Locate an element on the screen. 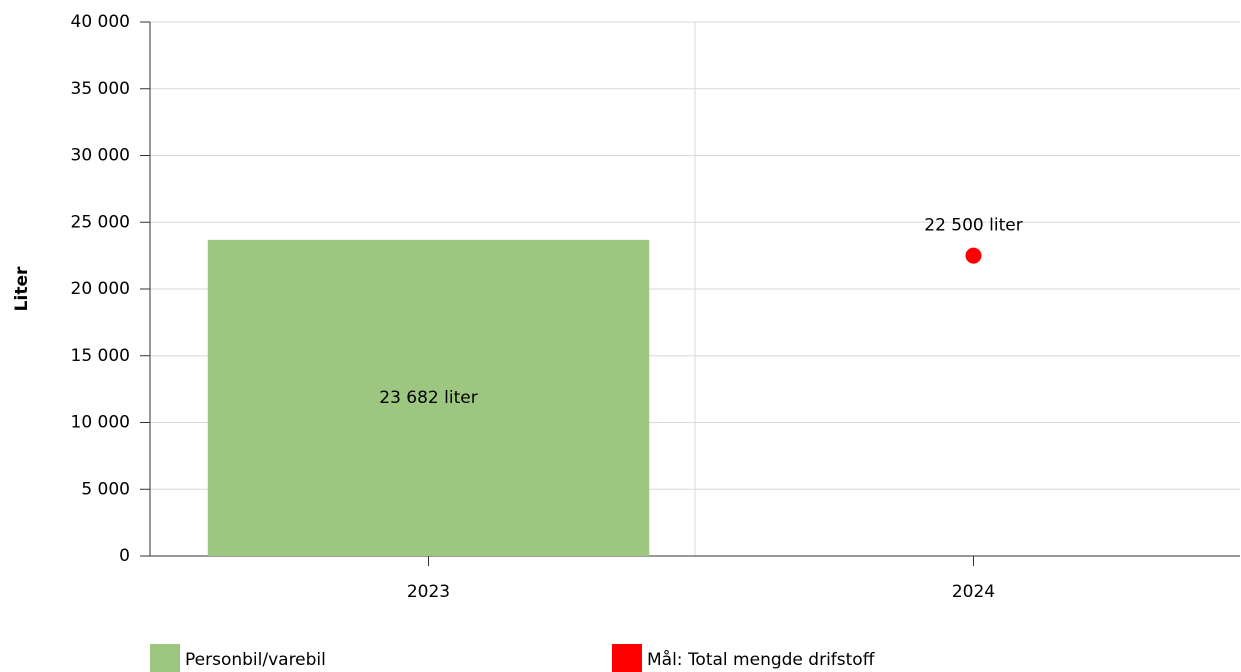  y-tick-label: 0 is located at coordinates (124, 556).